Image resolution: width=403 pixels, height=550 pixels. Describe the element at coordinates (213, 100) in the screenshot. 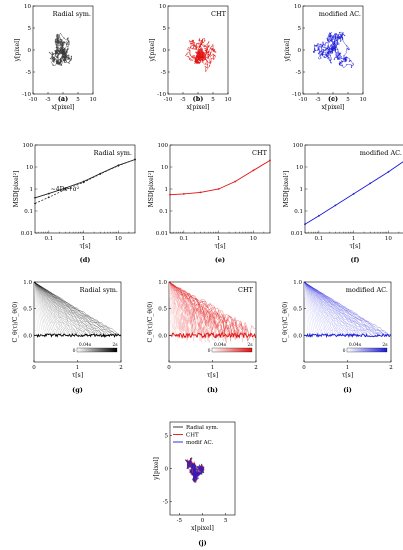

I see `x-tick-label: 5` at that location.